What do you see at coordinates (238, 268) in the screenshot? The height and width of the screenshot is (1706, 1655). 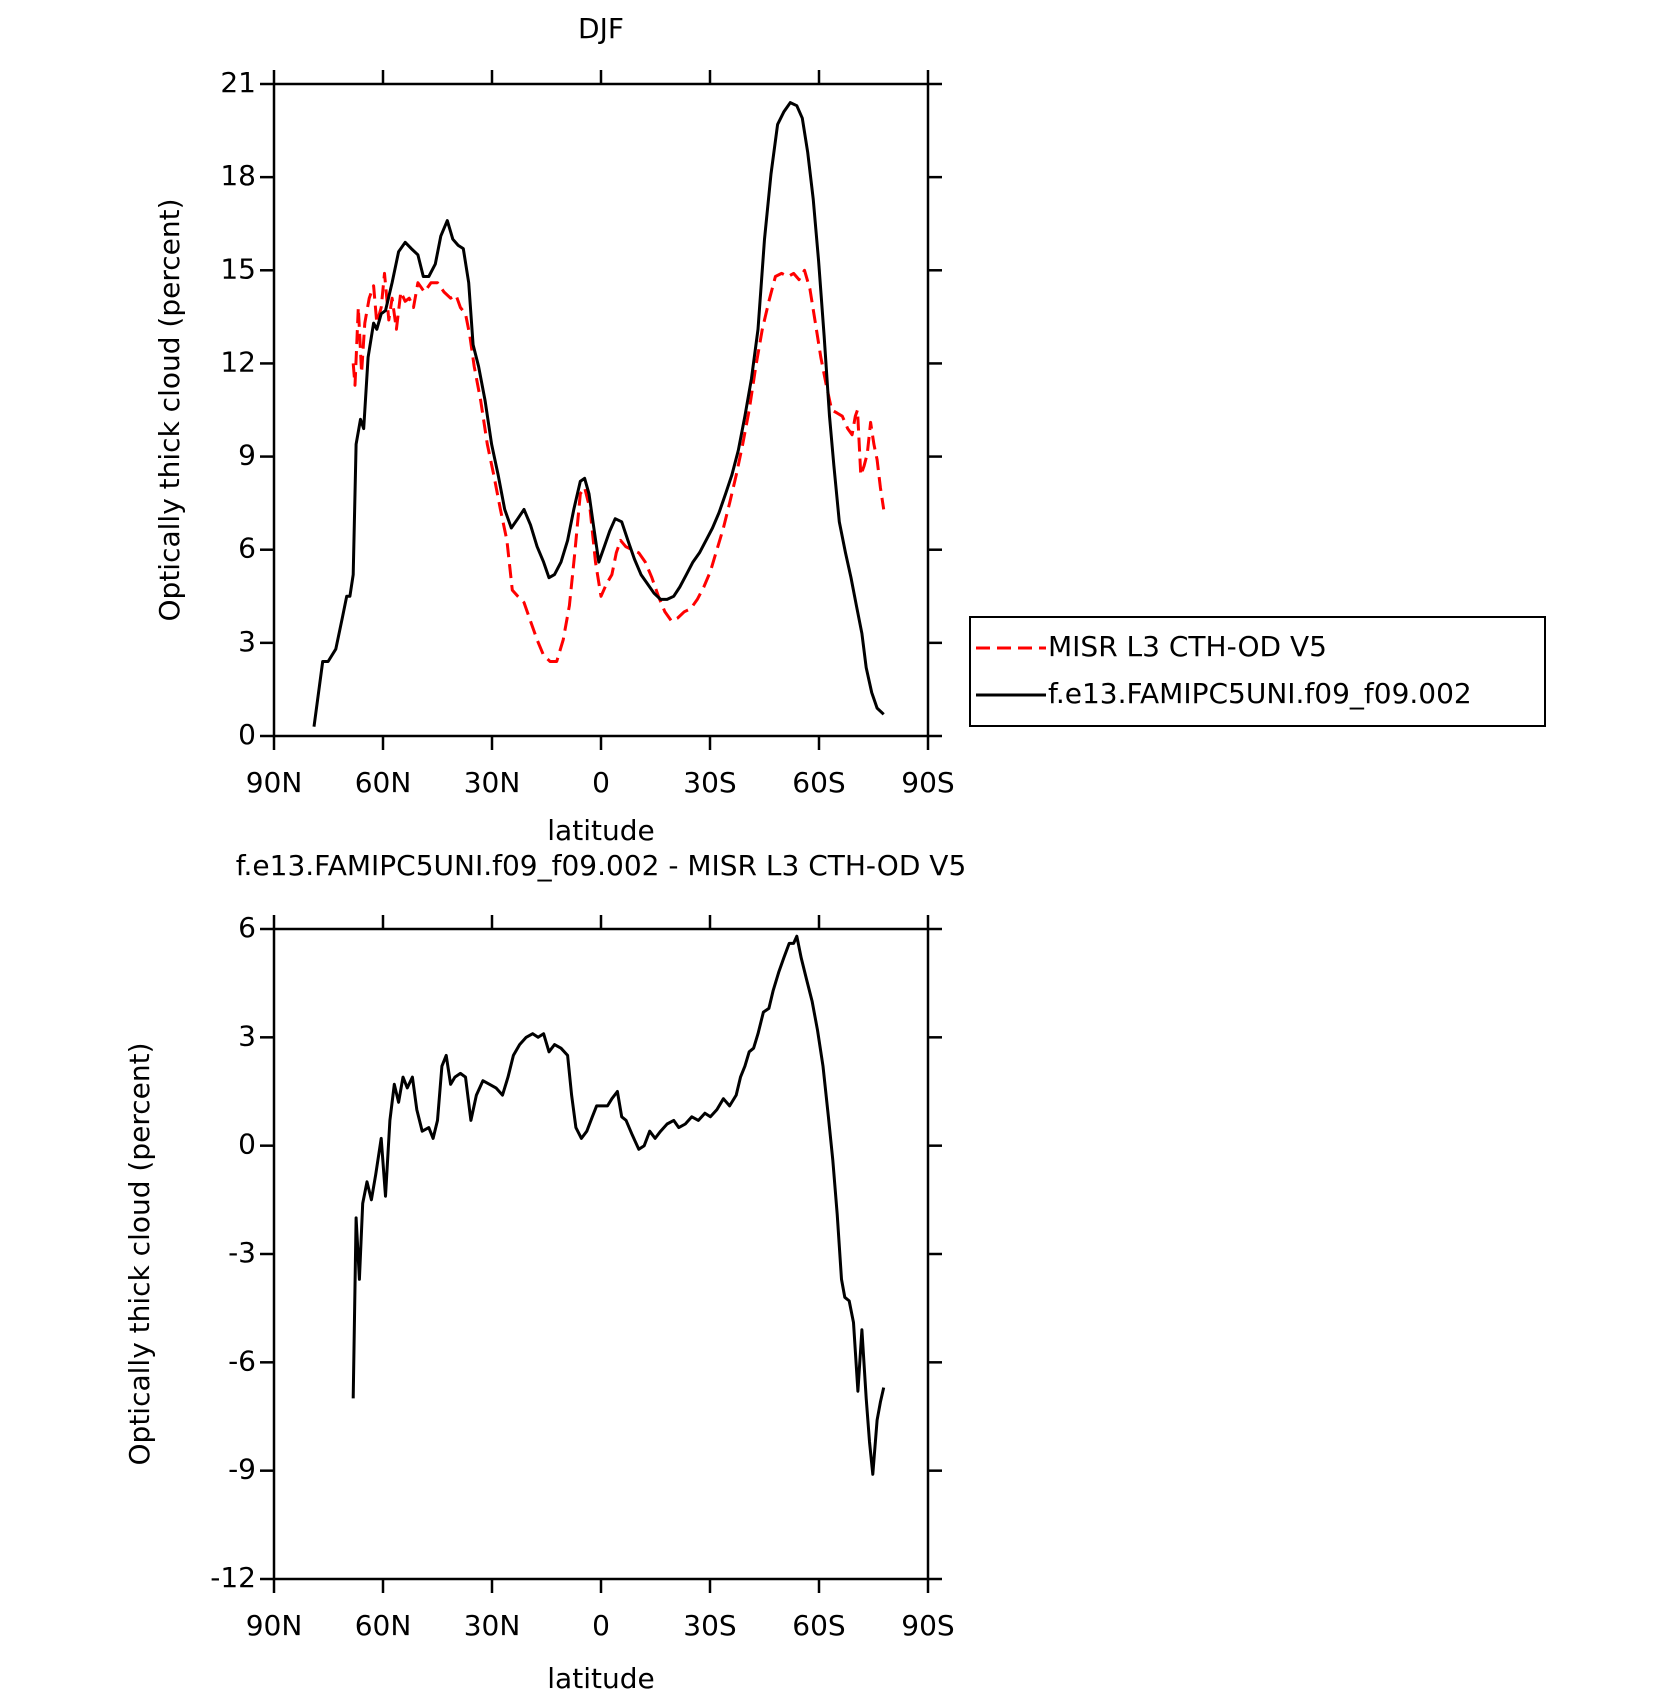 I see `y-tick-label: 15` at bounding box center [238, 268].